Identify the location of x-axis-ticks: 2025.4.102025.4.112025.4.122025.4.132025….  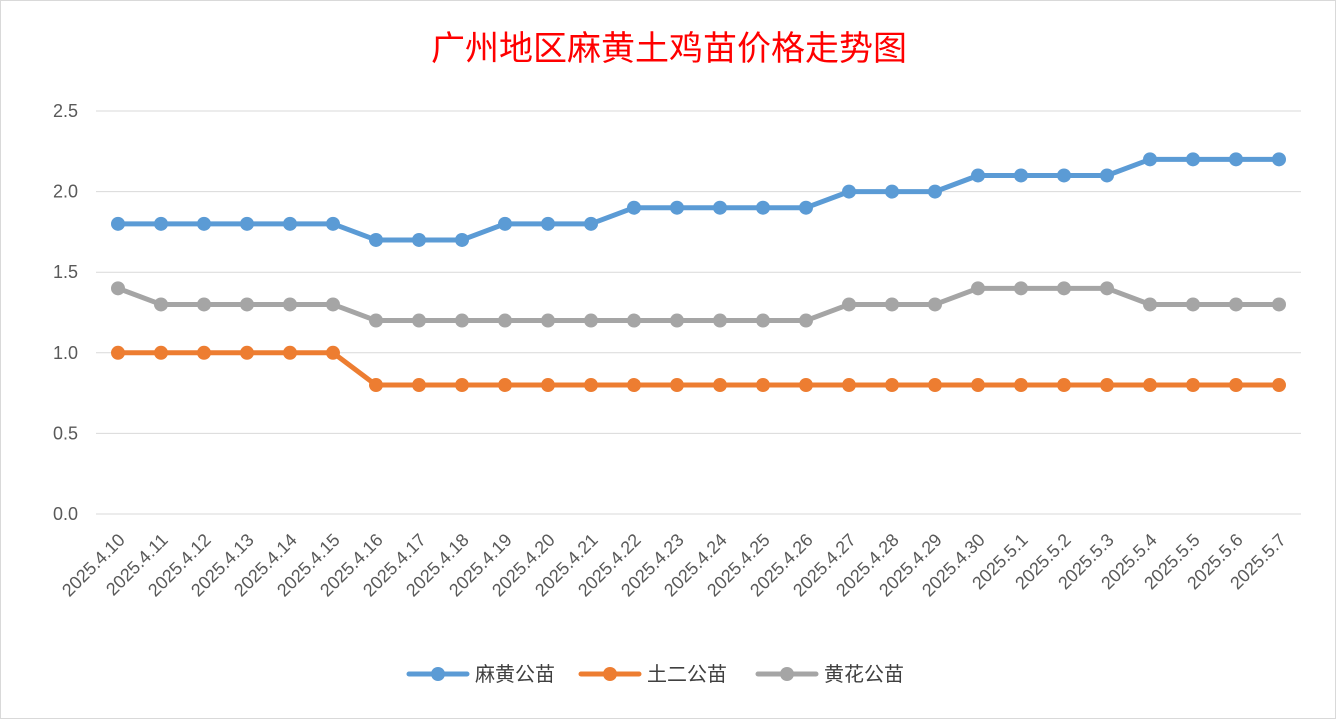
(674, 565).